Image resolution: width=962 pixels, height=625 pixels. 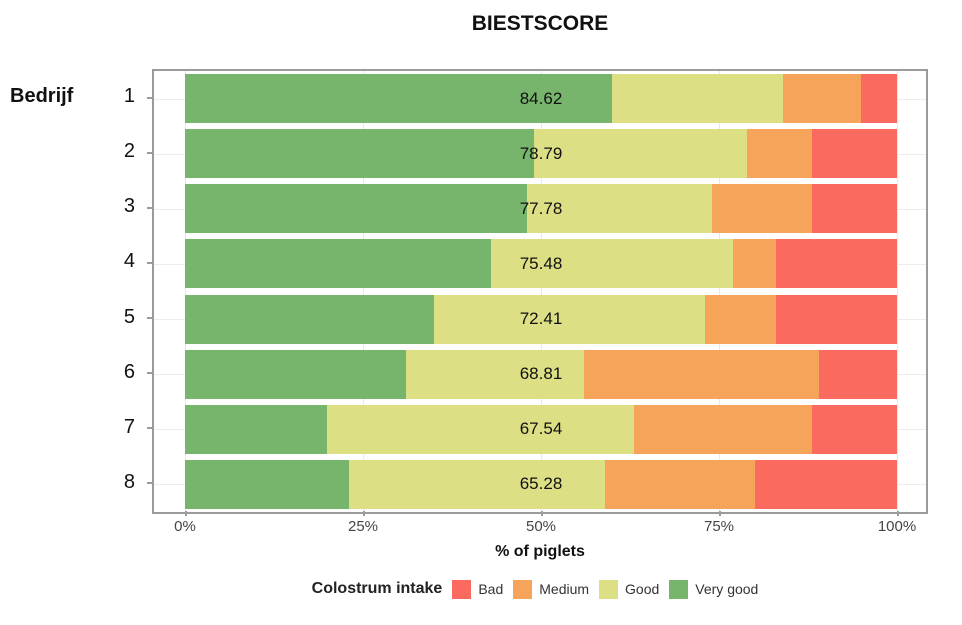 What do you see at coordinates (129, 481) in the screenshot?
I see `y-tick-label: 8` at bounding box center [129, 481].